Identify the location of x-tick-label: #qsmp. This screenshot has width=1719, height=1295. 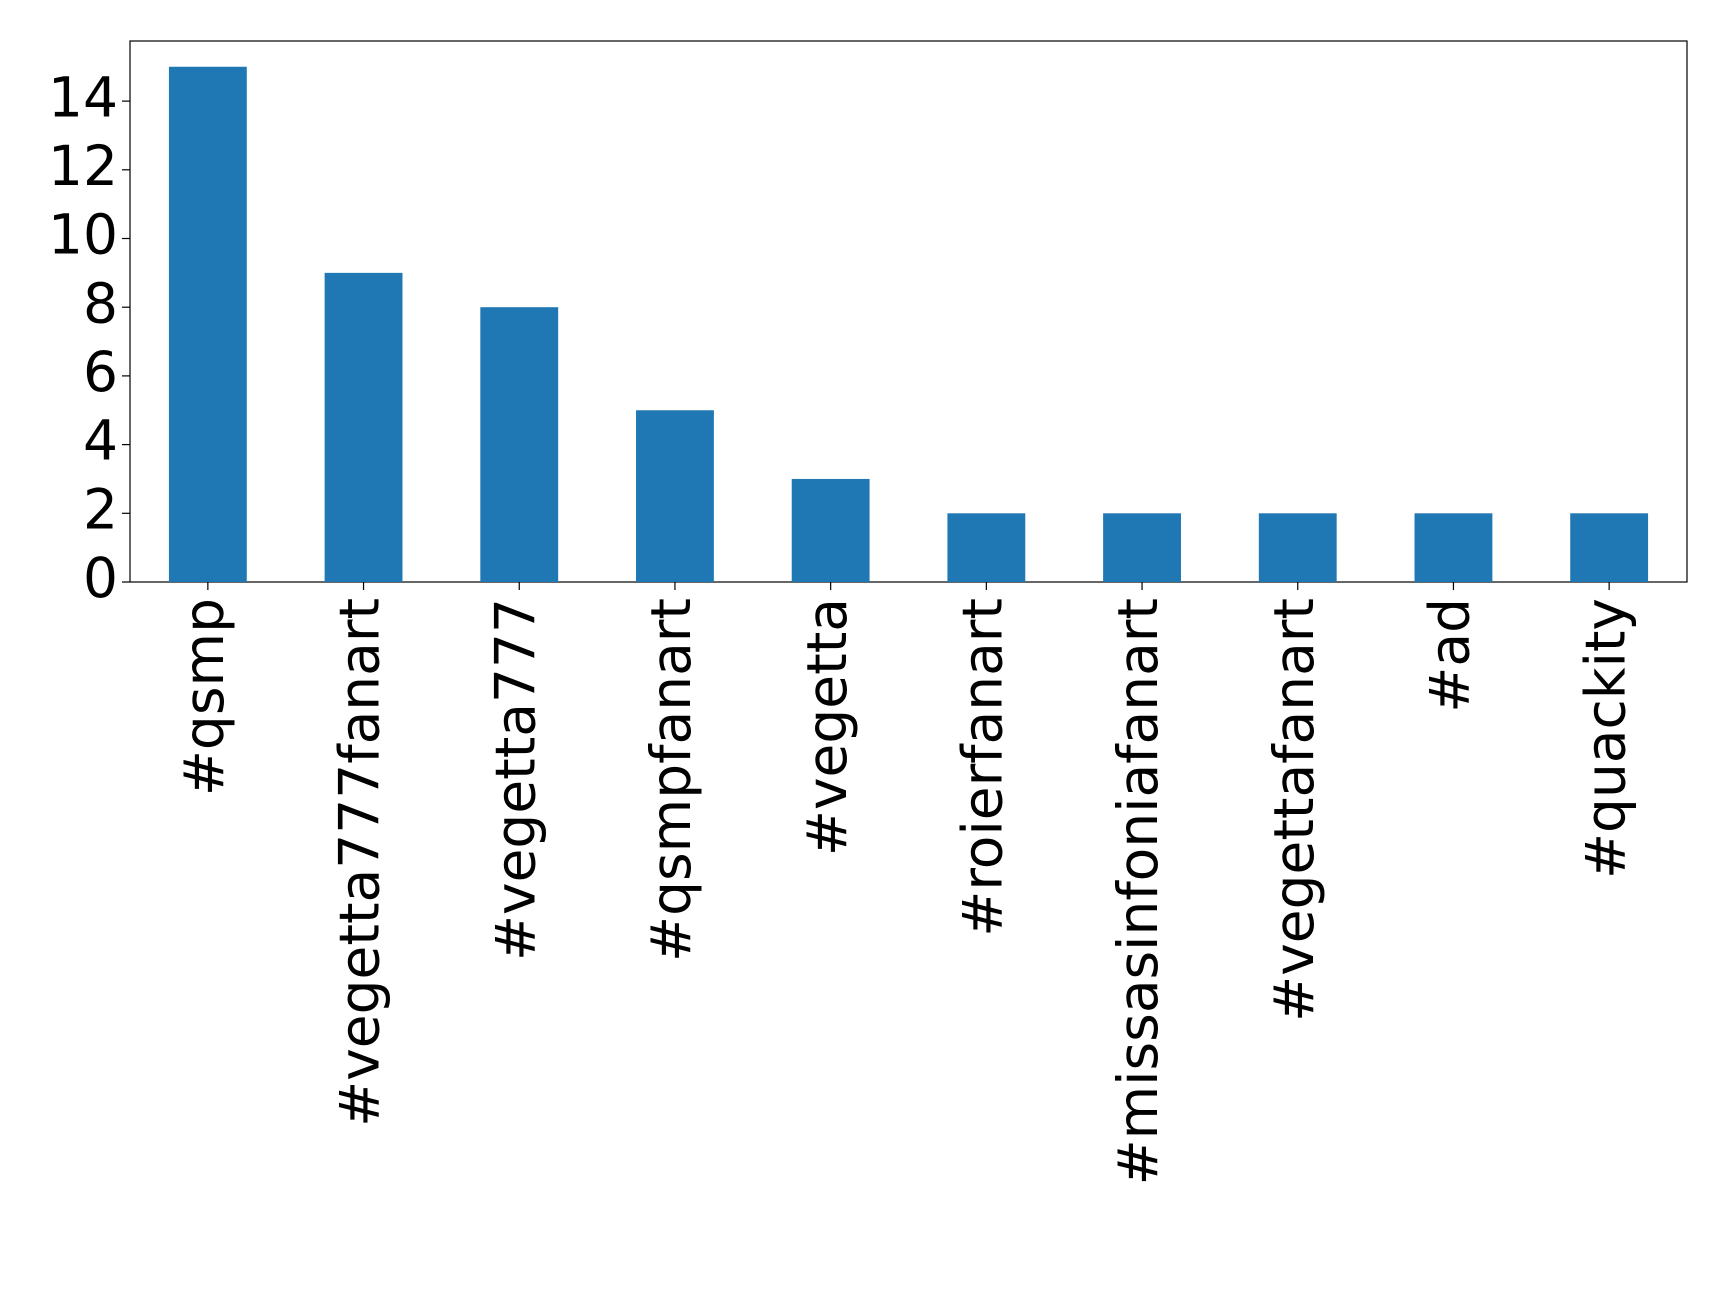
(204, 697).